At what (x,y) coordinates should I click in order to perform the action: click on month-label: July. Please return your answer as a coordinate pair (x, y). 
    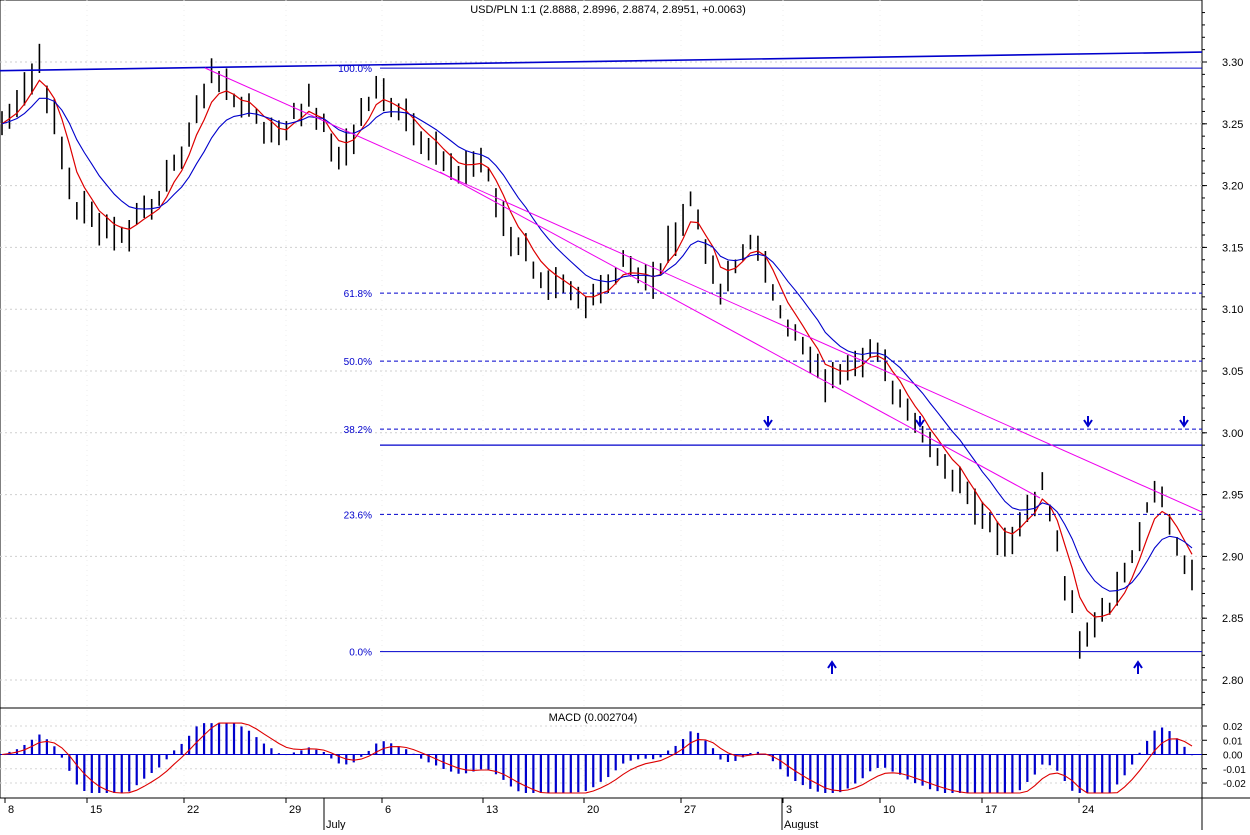
    Looking at the image, I should click on (336, 824).